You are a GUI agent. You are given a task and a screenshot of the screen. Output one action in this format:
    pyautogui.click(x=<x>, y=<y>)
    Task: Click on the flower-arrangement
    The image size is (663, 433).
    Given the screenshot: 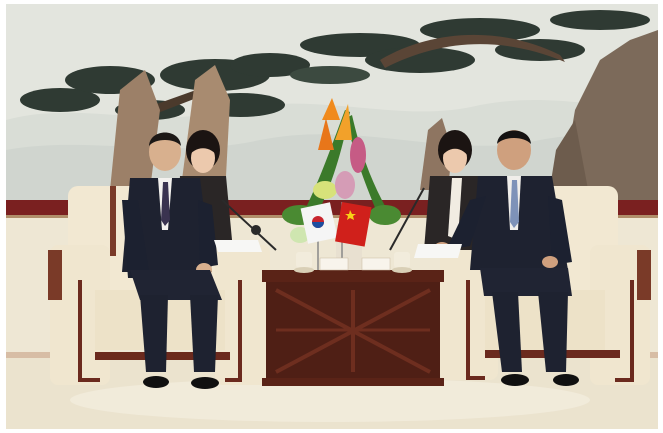 What is the action you would take?
    pyautogui.click(x=341, y=184)
    